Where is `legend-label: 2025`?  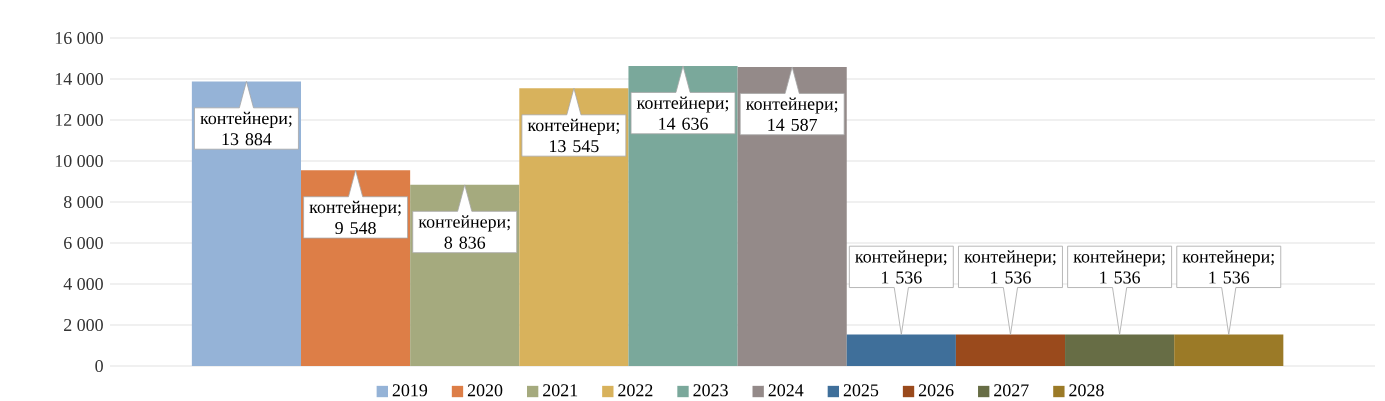
legend-label: 2025 is located at coordinates (861, 390).